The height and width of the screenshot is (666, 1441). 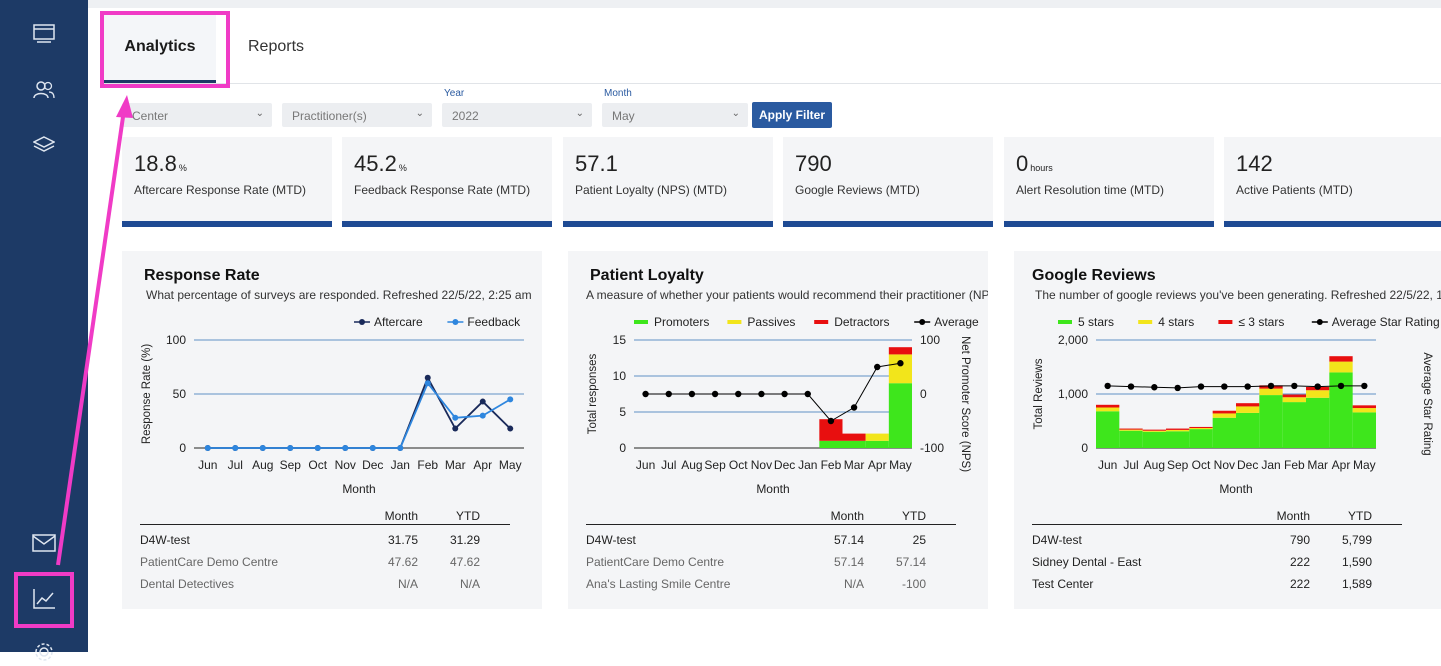 I want to click on kpi-unit: hours, so click(x=1041, y=168).